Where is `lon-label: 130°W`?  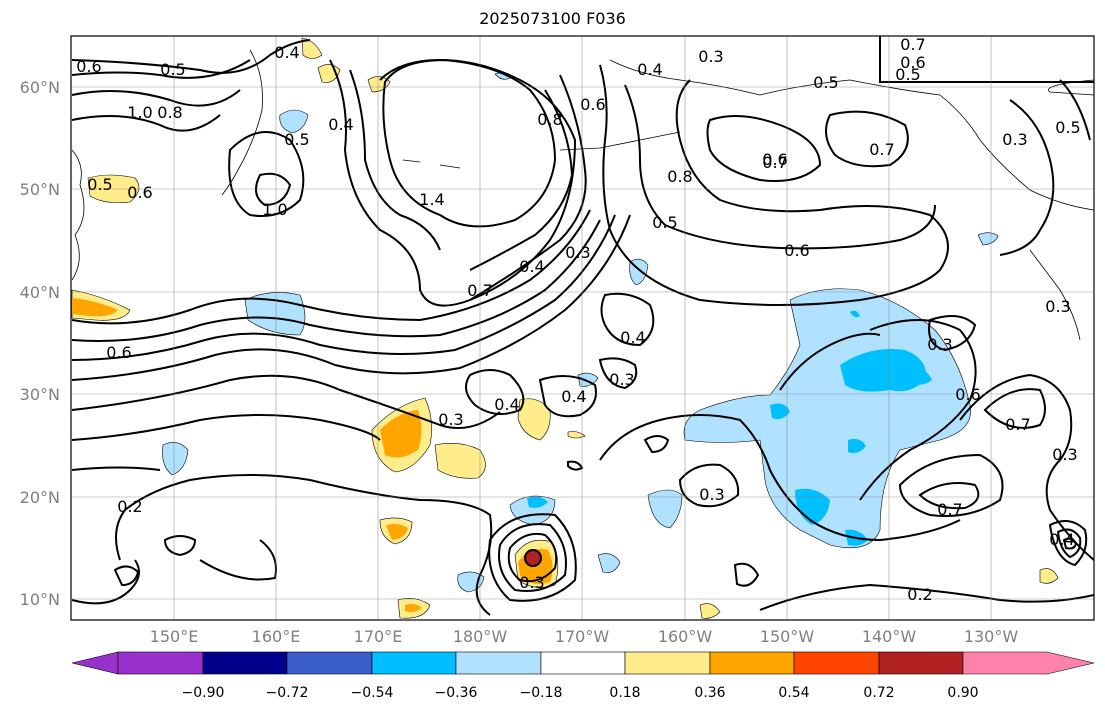 lon-label: 130°W is located at coordinates (991, 636).